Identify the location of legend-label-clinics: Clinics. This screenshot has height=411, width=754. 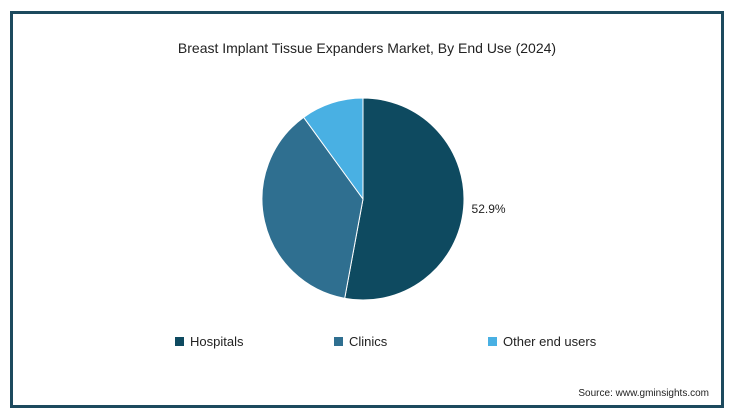
(368, 341).